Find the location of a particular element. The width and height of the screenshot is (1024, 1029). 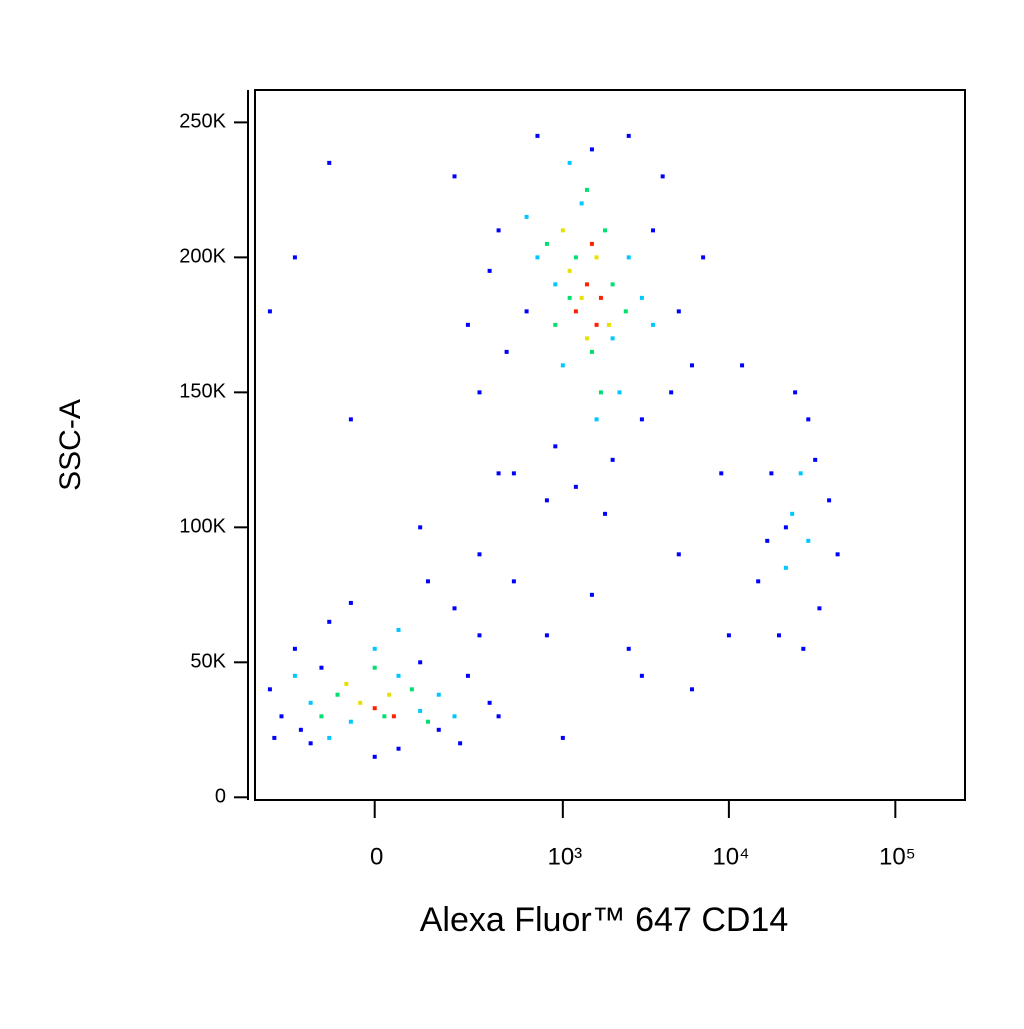

y-tick-label: 0 is located at coordinates (220, 797).